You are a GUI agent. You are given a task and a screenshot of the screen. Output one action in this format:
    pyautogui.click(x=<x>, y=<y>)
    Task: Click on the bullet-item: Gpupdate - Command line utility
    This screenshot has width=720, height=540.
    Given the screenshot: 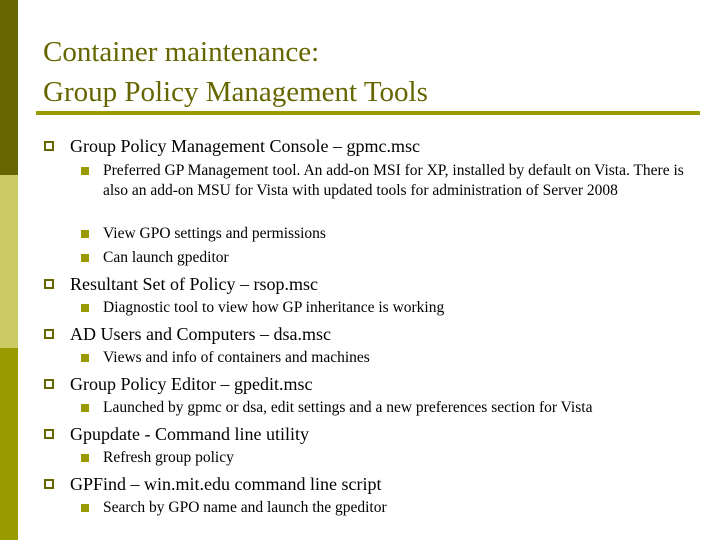 What is the action you would take?
    pyautogui.click(x=189, y=434)
    